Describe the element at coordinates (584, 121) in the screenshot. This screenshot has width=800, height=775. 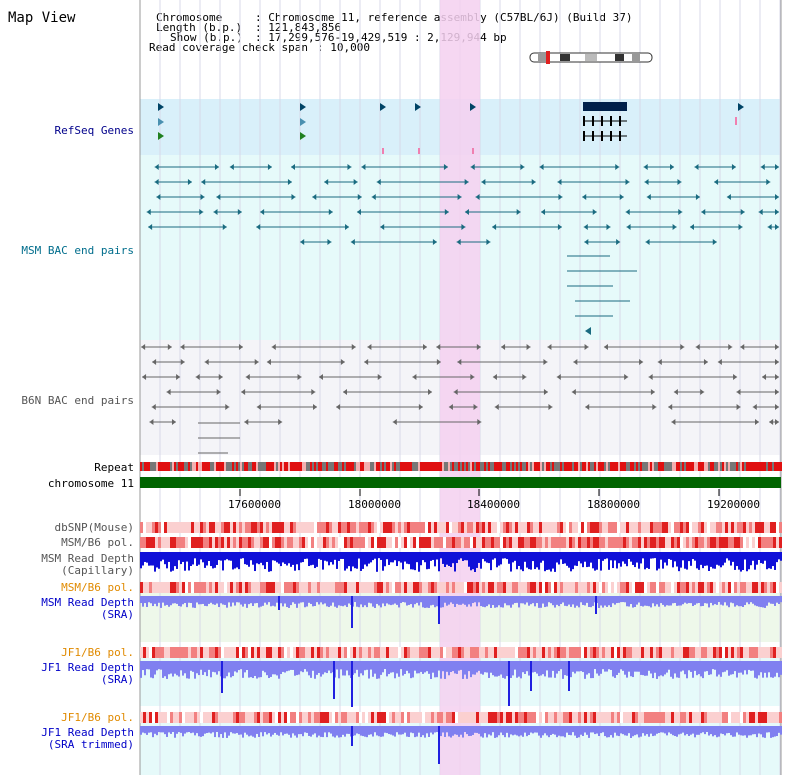
I see `gene-exon` at that location.